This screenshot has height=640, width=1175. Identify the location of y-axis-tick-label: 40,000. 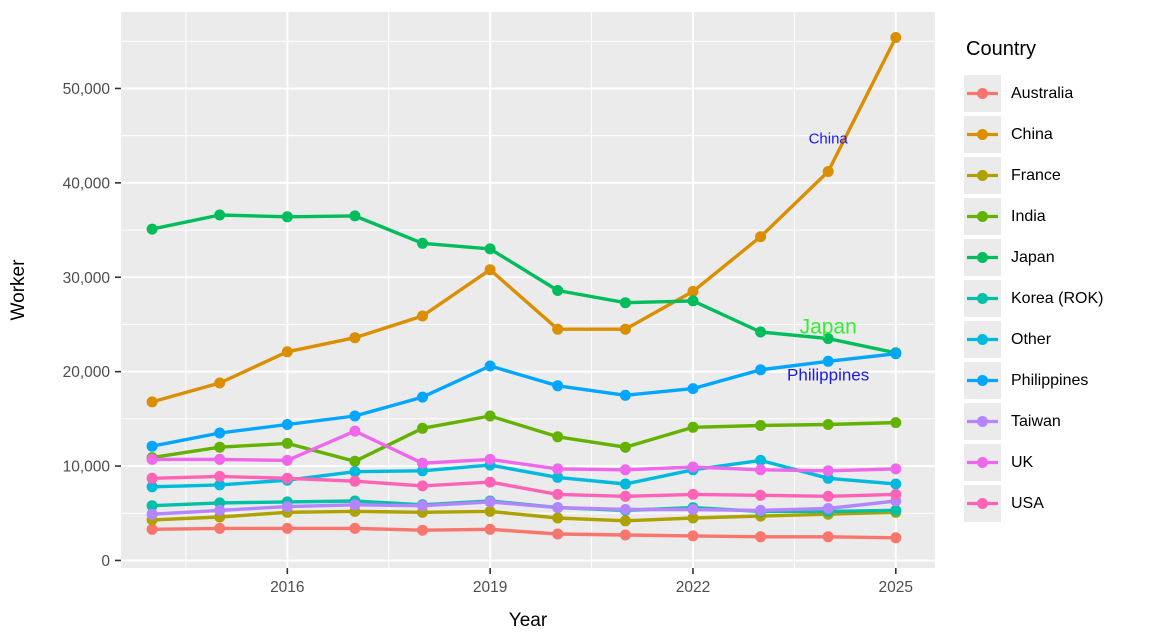
(87, 183).